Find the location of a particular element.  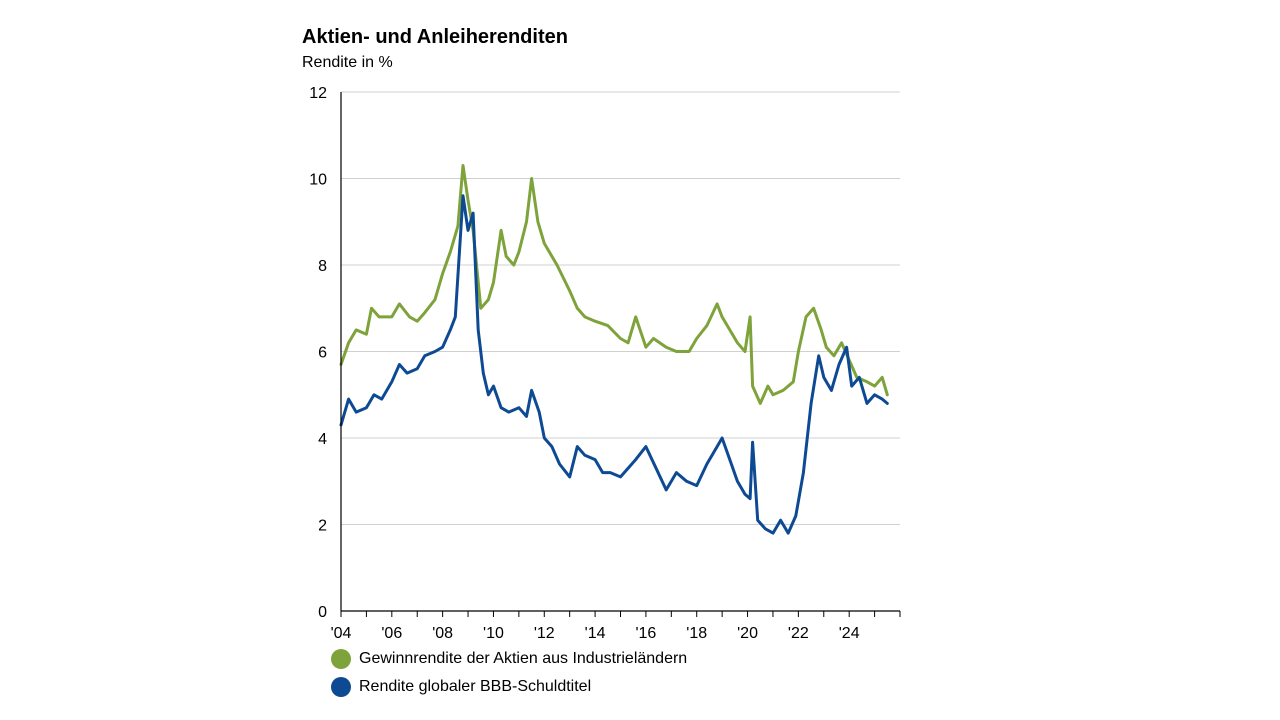

y-axis-label: Rendite in % is located at coordinates (347, 62).